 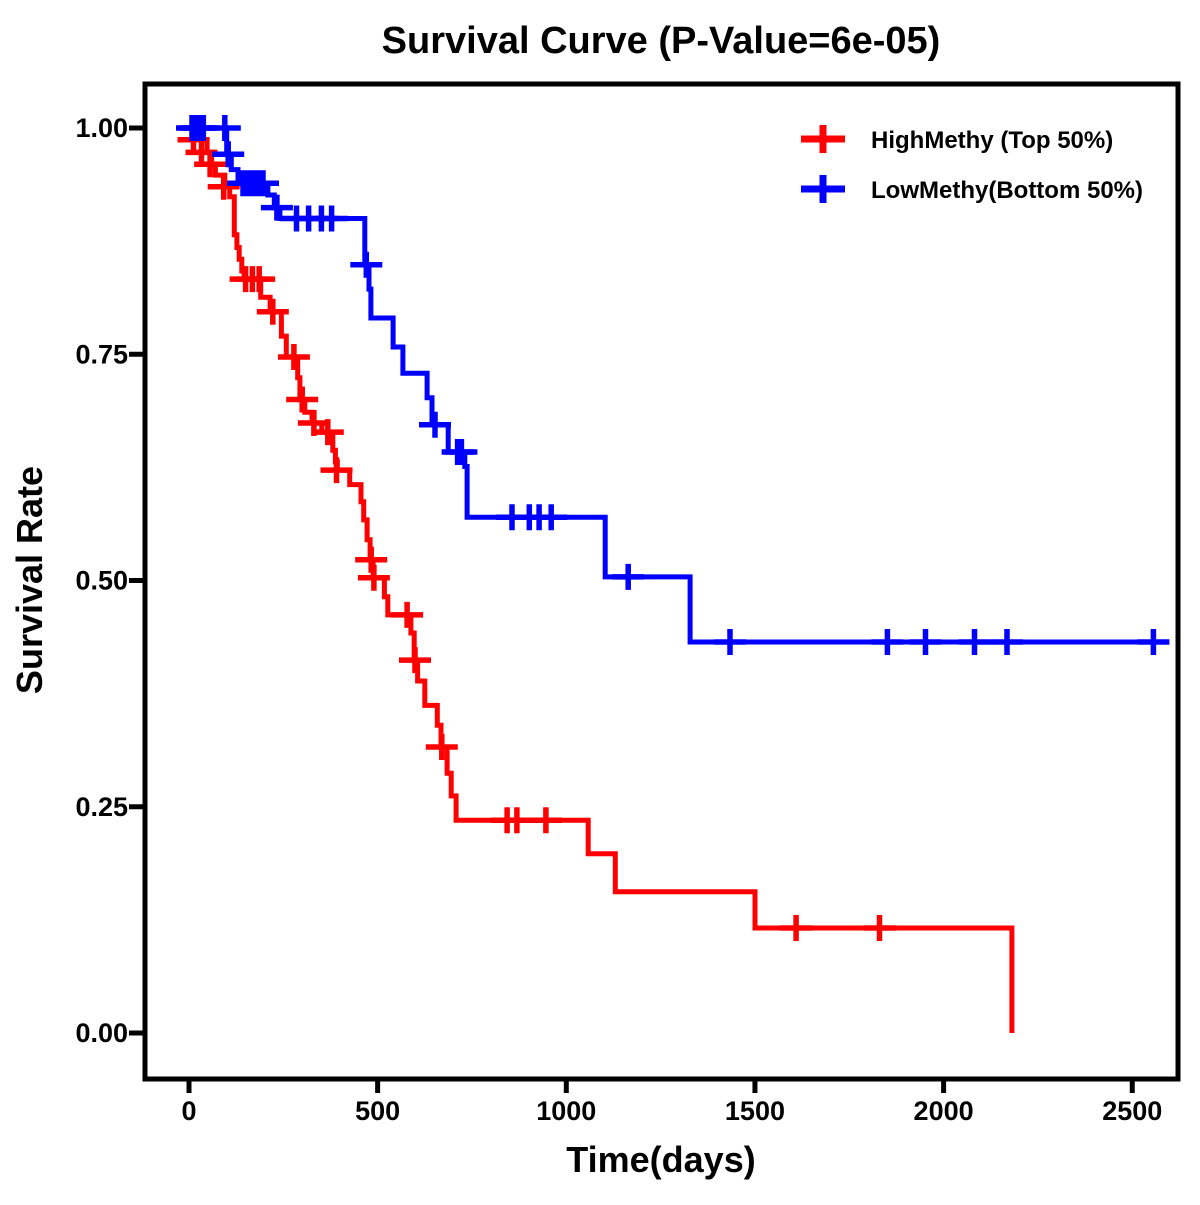 I want to click on legend-label-highmethy: HighMethy (Top 50%), so click(x=992, y=140).